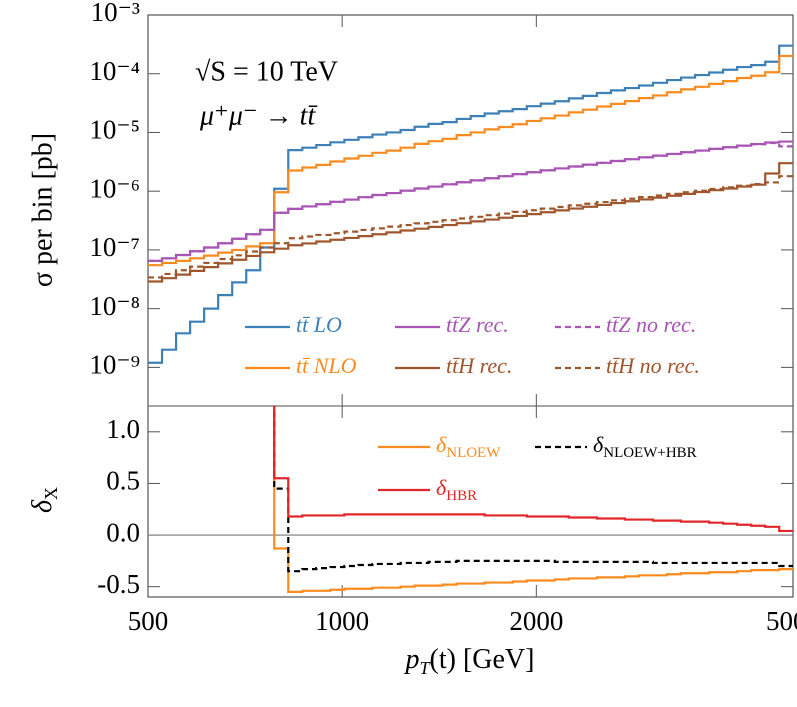 The width and height of the screenshot is (797, 707). What do you see at coordinates (114, 306) in the screenshot?
I see `y-tick-label: 10⁻⁸` at bounding box center [114, 306].